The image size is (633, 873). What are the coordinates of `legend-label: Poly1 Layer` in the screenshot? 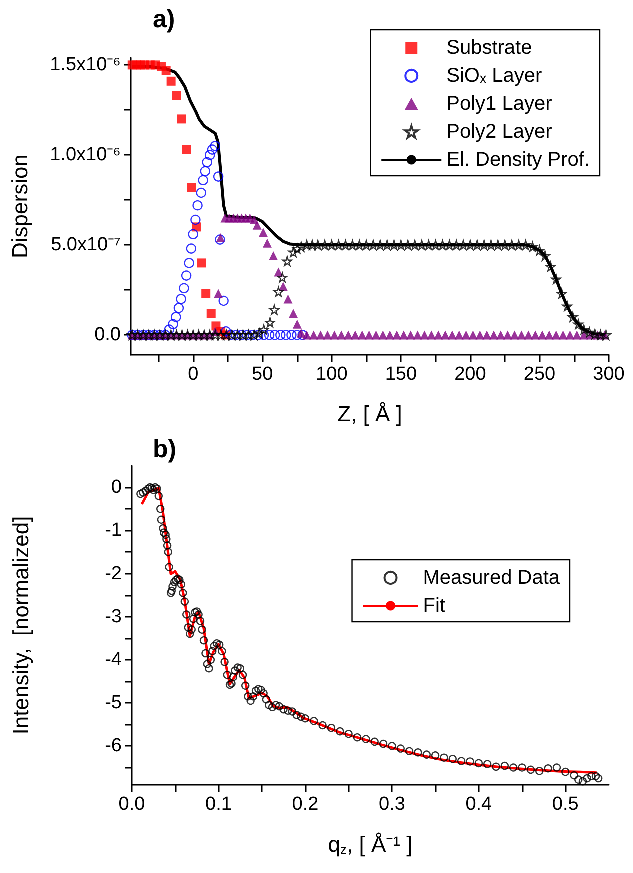 It's located at (499, 104).